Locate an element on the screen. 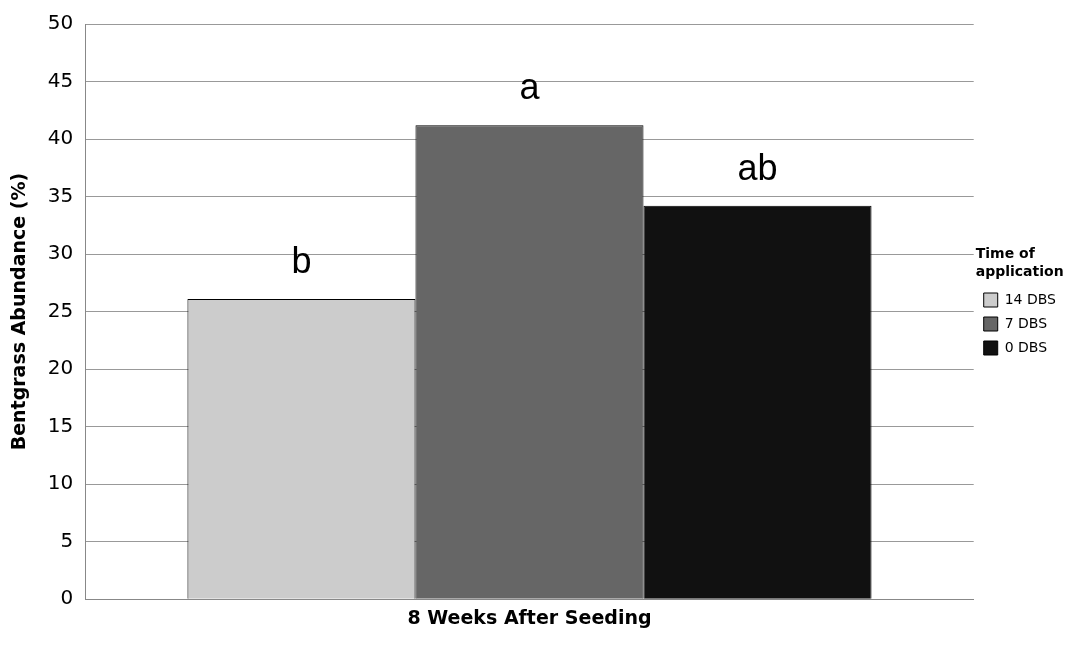  legend-label: 0 DBS is located at coordinates (1026, 346).